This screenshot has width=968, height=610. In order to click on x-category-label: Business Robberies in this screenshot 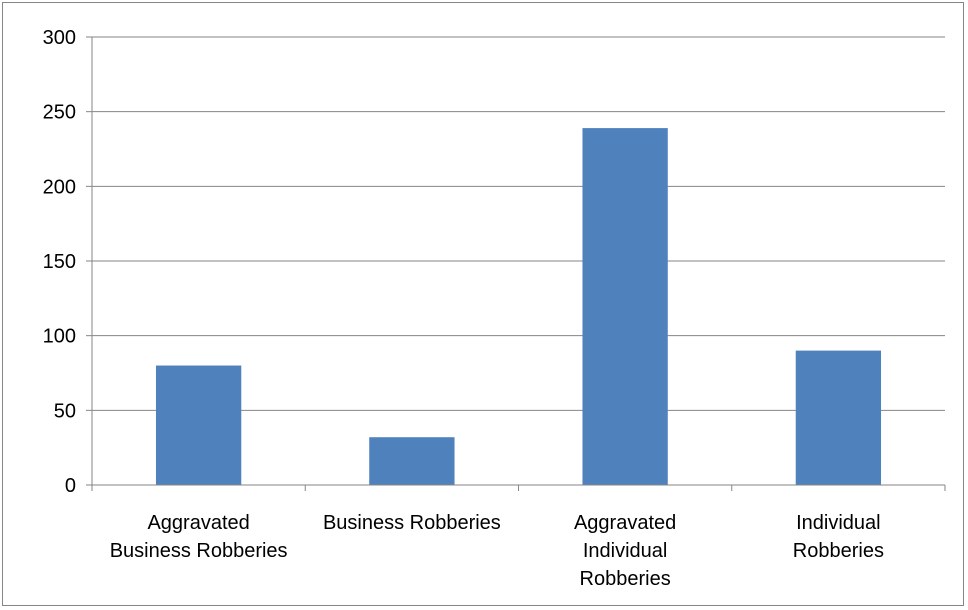, I will do `click(412, 523)`.